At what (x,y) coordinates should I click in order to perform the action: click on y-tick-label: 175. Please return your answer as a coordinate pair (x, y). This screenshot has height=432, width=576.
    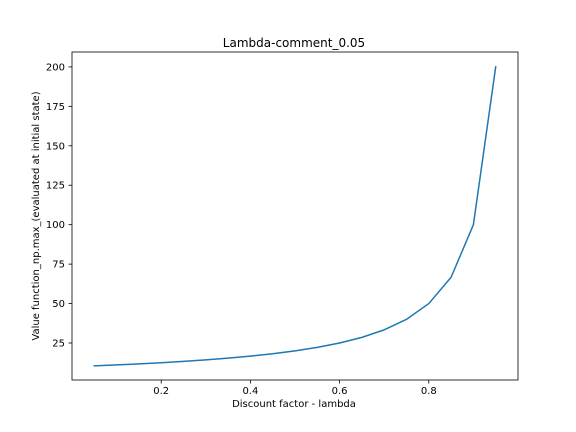
    Looking at the image, I should click on (55, 107).